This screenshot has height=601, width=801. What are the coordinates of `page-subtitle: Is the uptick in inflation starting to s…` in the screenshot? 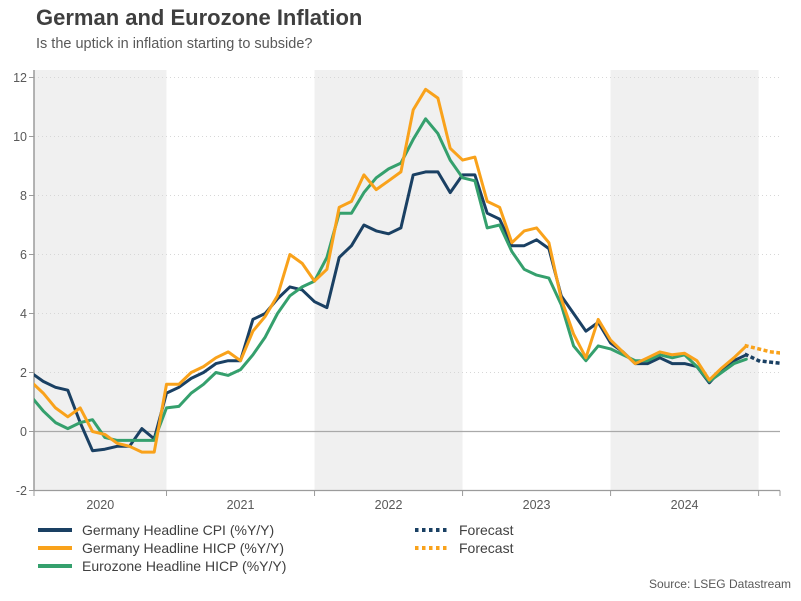 It's located at (174, 44).